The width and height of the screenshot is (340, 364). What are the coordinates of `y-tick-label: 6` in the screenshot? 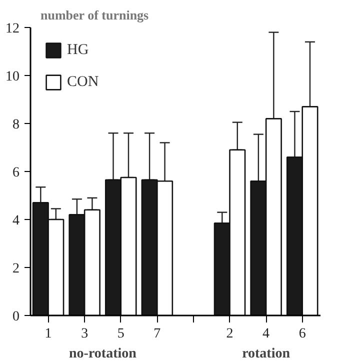 It's located at (16, 173).